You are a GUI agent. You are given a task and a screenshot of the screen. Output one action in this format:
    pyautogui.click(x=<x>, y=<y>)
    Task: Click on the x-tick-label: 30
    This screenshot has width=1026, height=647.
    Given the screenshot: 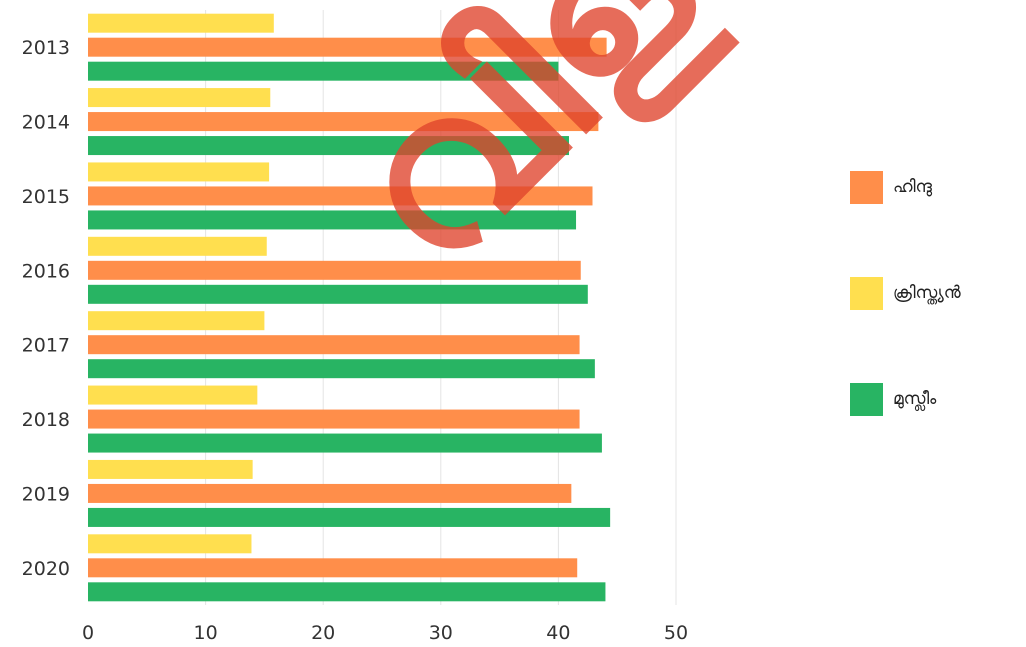 What is the action you would take?
    pyautogui.click(x=441, y=633)
    